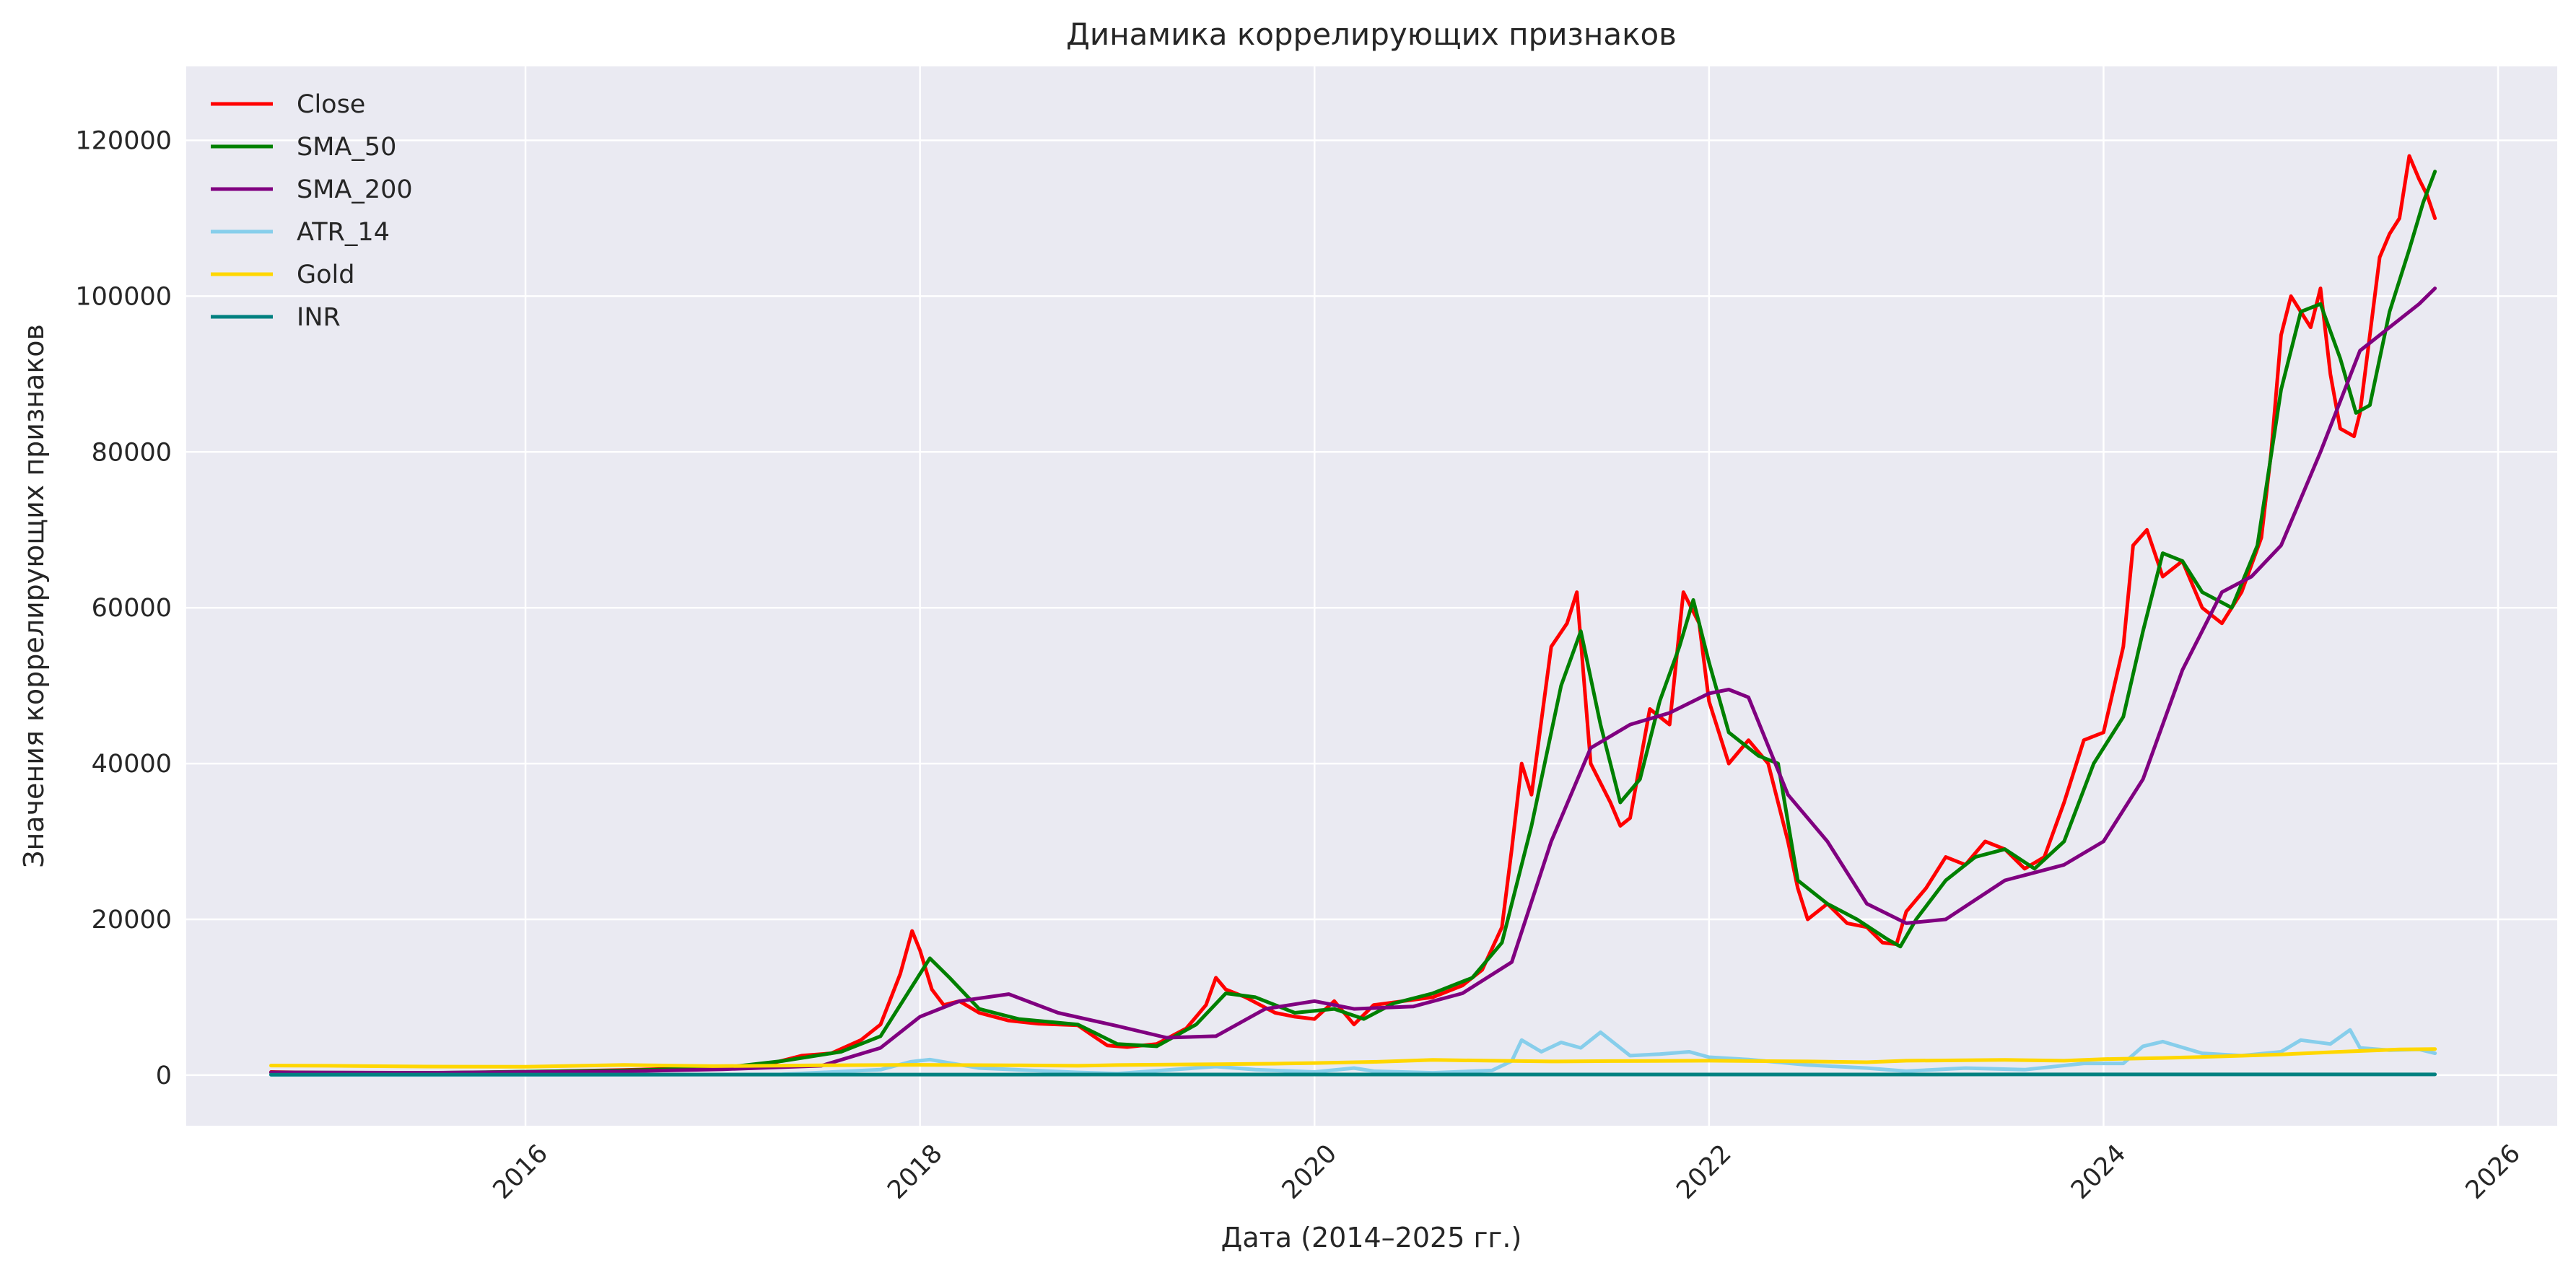 Image resolution: width=2576 pixels, height=1278 pixels. What do you see at coordinates (1507, 1172) in the screenshot?
I see `x-tick-labels: 2016 2018 2020 2022 2024 2026` at bounding box center [1507, 1172].